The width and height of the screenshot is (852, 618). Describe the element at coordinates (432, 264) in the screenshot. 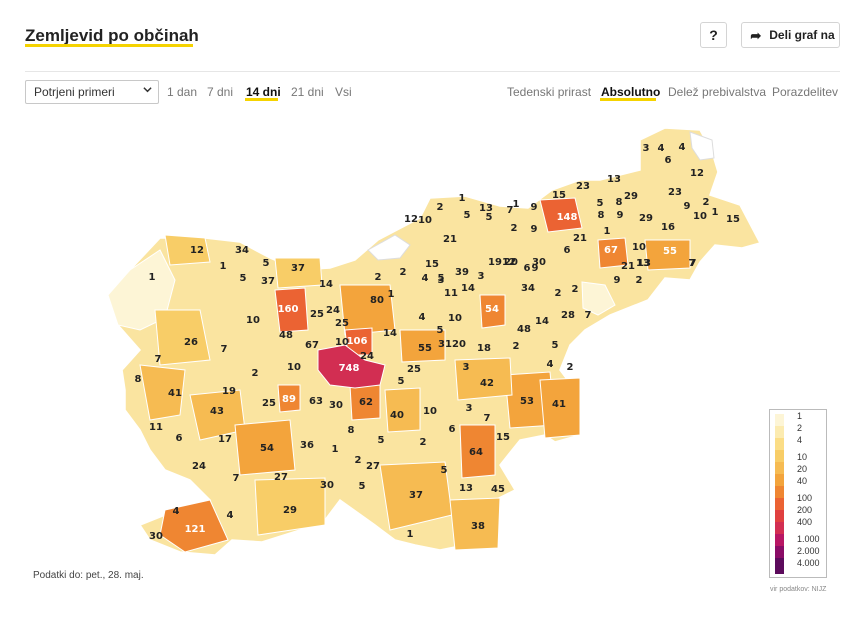

I see `map-label: 15` at that location.